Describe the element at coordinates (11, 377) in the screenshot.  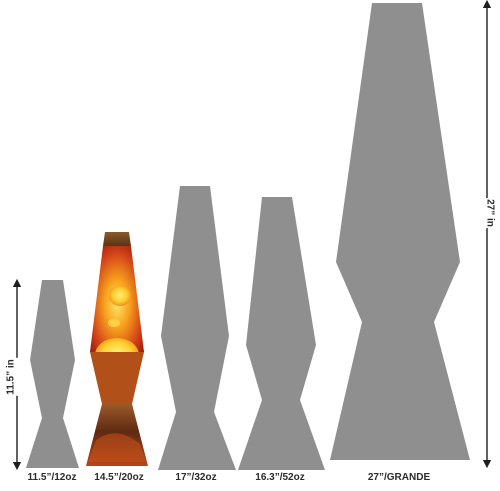
I see `height-label-left: 11.5” in` at that location.